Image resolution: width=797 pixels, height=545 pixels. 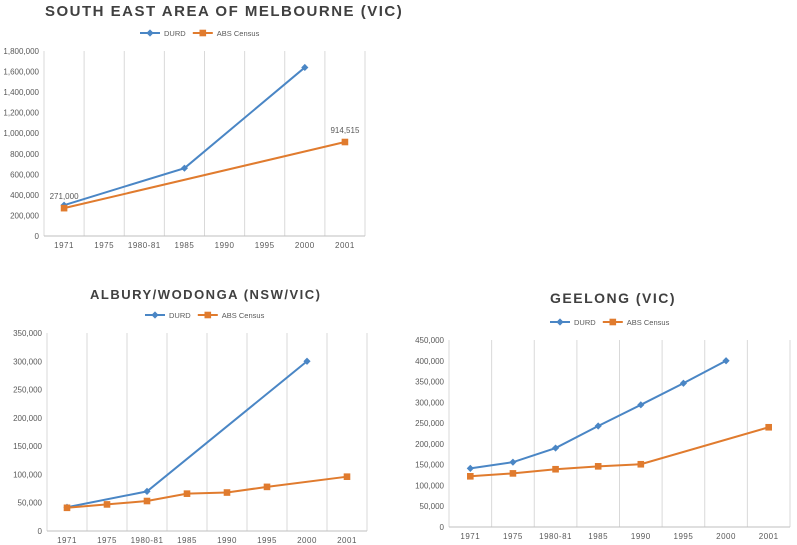 I want to click on y-tick-label: 1,400,000, so click(x=21, y=92).